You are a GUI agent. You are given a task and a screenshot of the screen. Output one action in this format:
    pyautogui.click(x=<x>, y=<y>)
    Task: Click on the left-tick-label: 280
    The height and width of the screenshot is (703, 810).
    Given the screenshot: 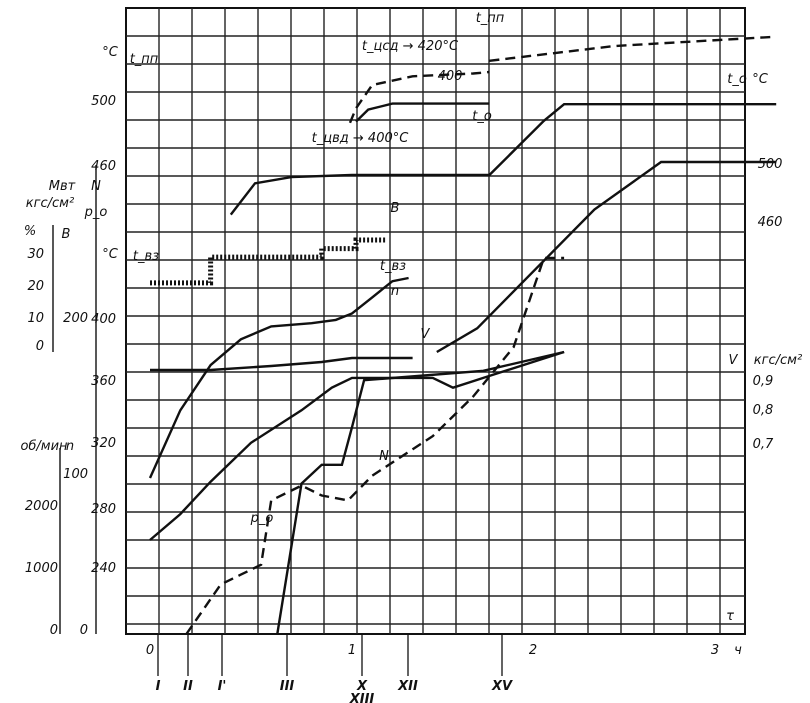 What is the action you would take?
    pyautogui.click(x=103, y=509)
    